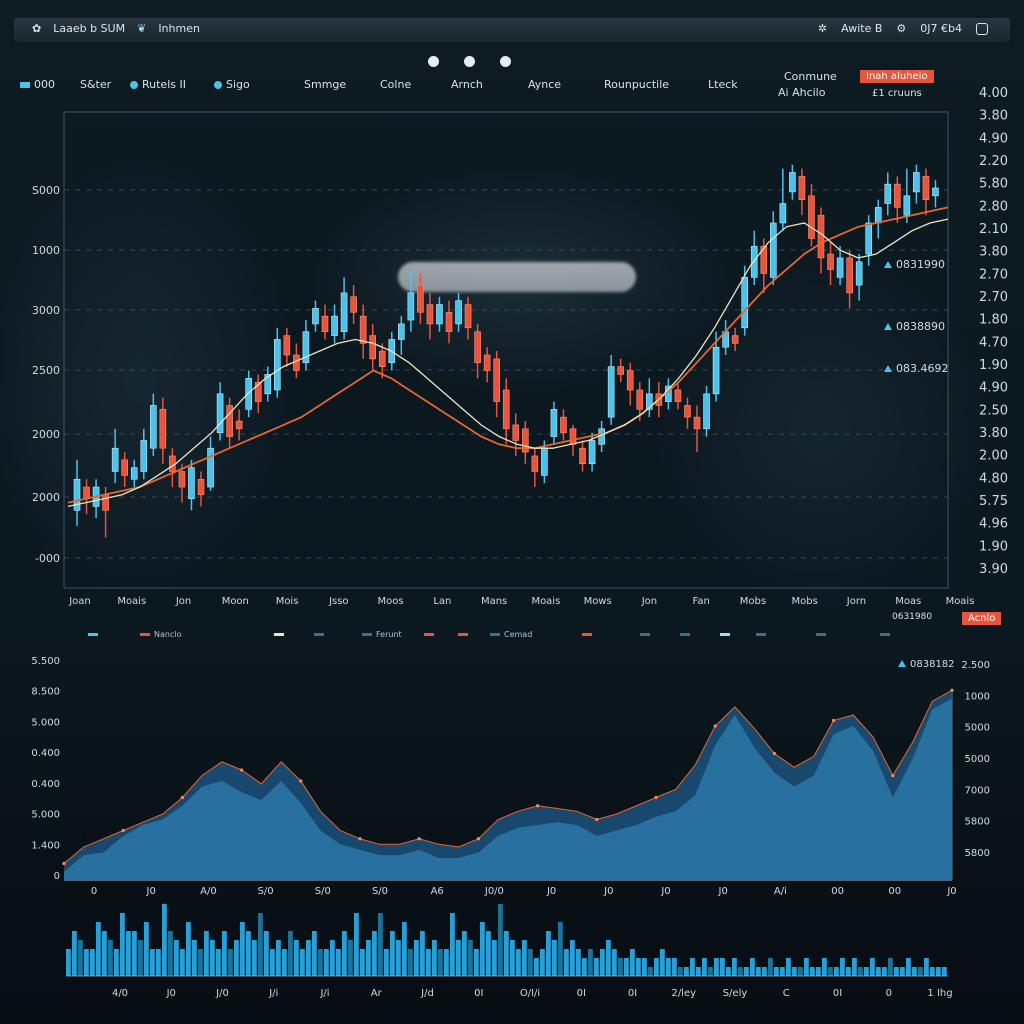 This screenshot has width=1024, height=1024. What do you see at coordinates (993, 365) in the screenshot?
I see `right-axis-label: 1.90` at bounding box center [993, 365].